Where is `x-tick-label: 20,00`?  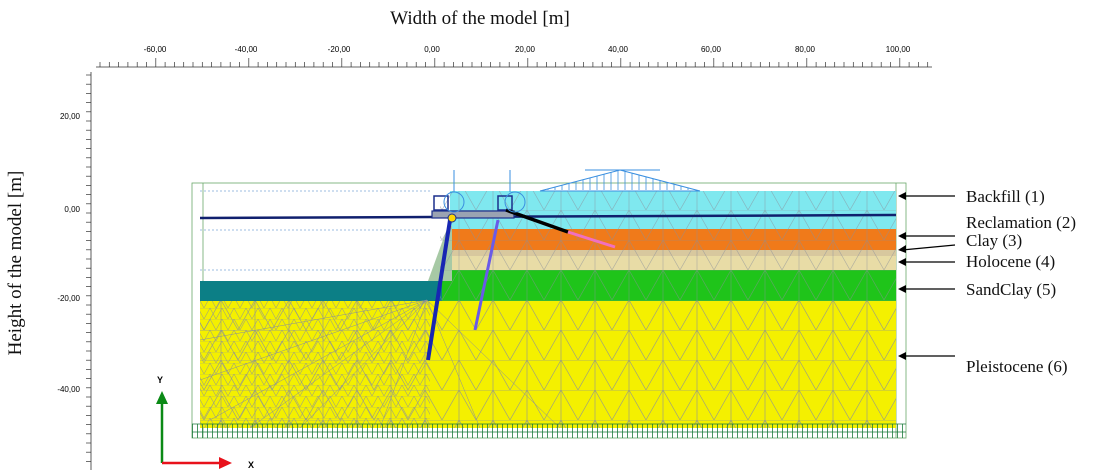 x-tick-label: 20,00 is located at coordinates (525, 49).